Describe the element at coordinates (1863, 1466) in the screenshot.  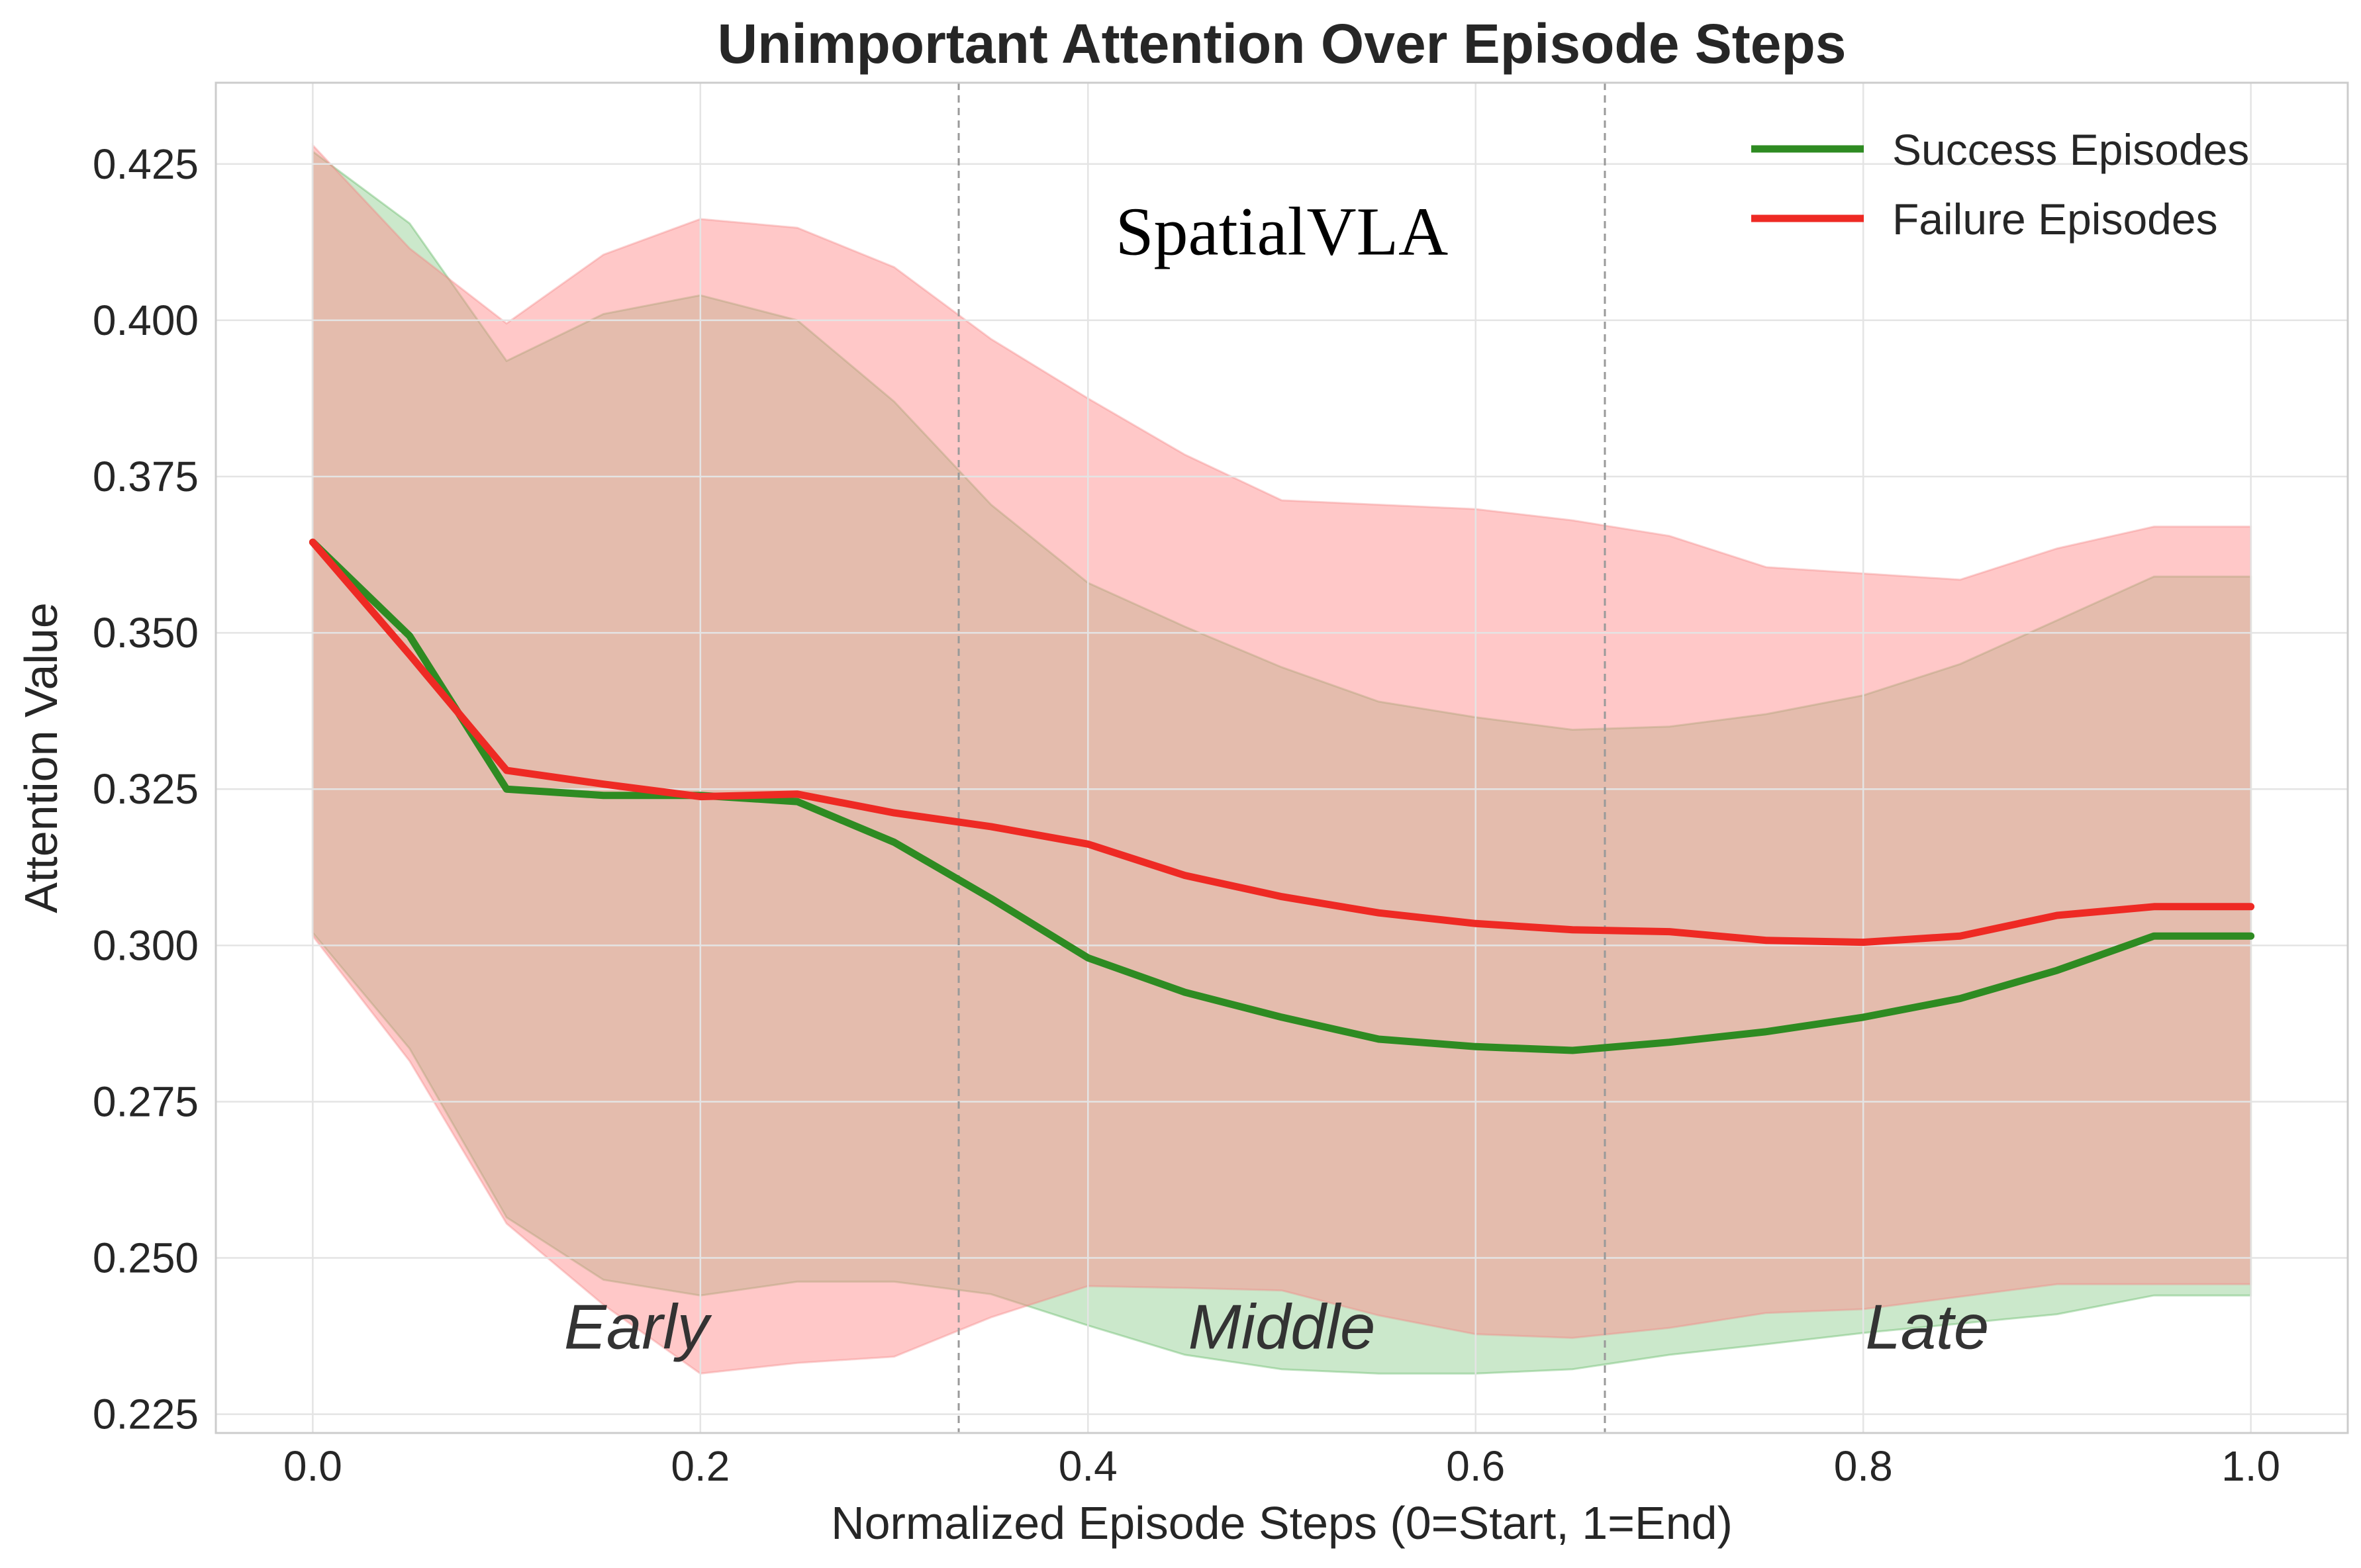
I see `x-tick-label-4: 0.8` at that location.